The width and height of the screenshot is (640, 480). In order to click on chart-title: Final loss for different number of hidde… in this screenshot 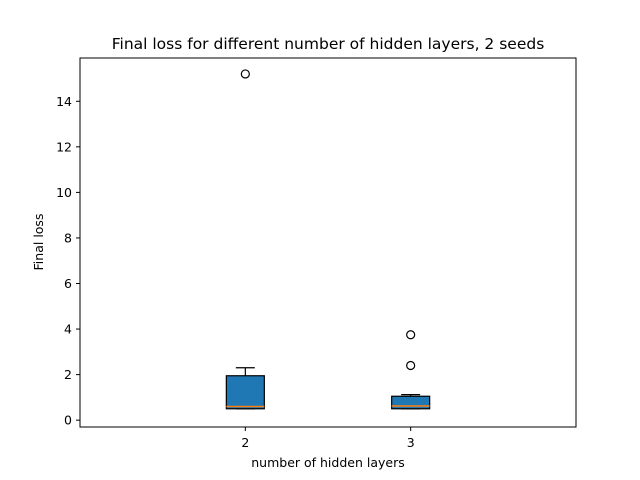, I will do `click(328, 44)`.